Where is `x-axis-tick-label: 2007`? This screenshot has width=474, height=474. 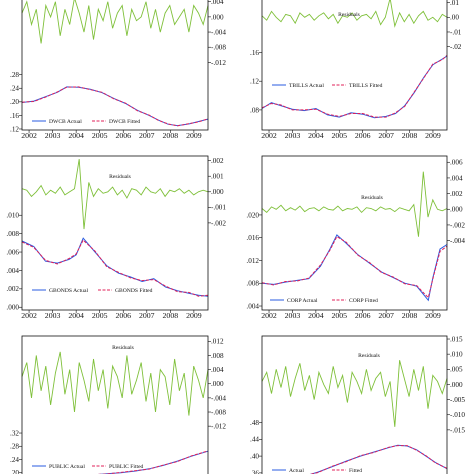
x-axis-tick-label: 2007 is located at coordinates (386, 135).